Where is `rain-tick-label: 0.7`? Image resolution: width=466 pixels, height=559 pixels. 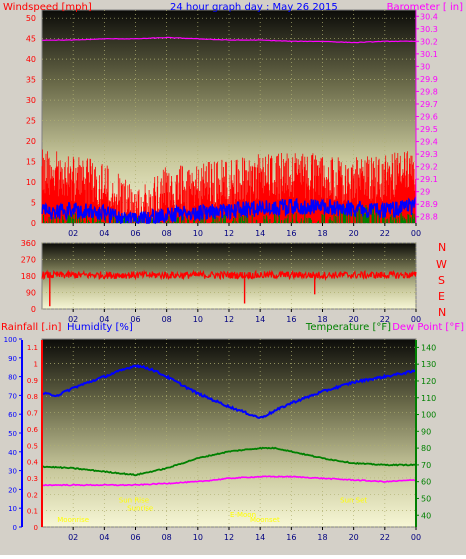
rain-tick-label: 0.7 is located at coordinates (32, 414).